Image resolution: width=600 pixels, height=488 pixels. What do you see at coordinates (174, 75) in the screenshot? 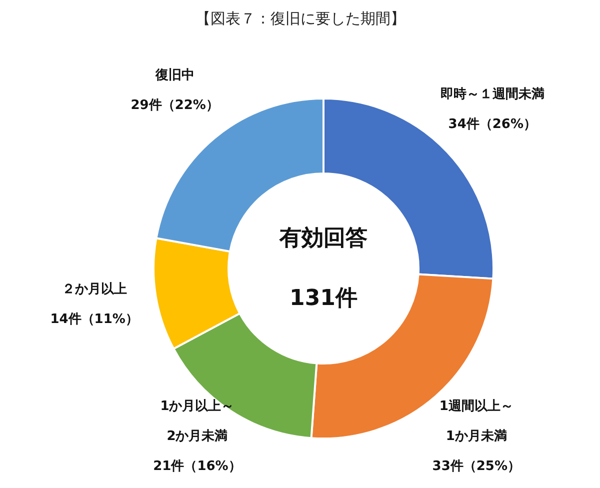
I see `slice-label: 復旧中` at bounding box center [174, 75].